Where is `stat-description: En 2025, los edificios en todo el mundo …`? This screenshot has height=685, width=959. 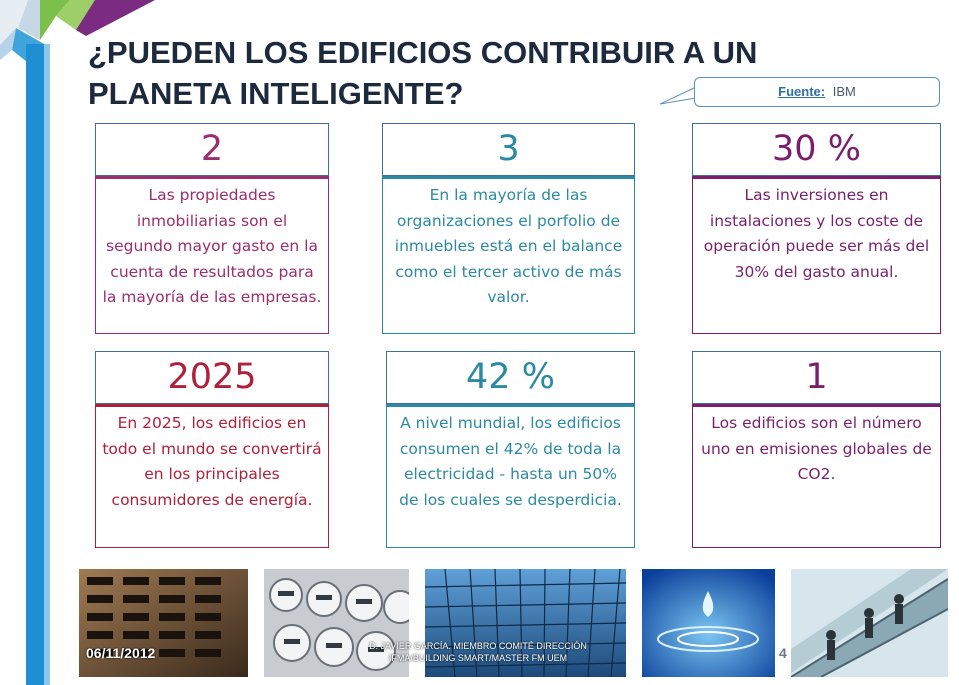 stat-description: En 2025, los edificios en todo el mundo … is located at coordinates (212, 476).